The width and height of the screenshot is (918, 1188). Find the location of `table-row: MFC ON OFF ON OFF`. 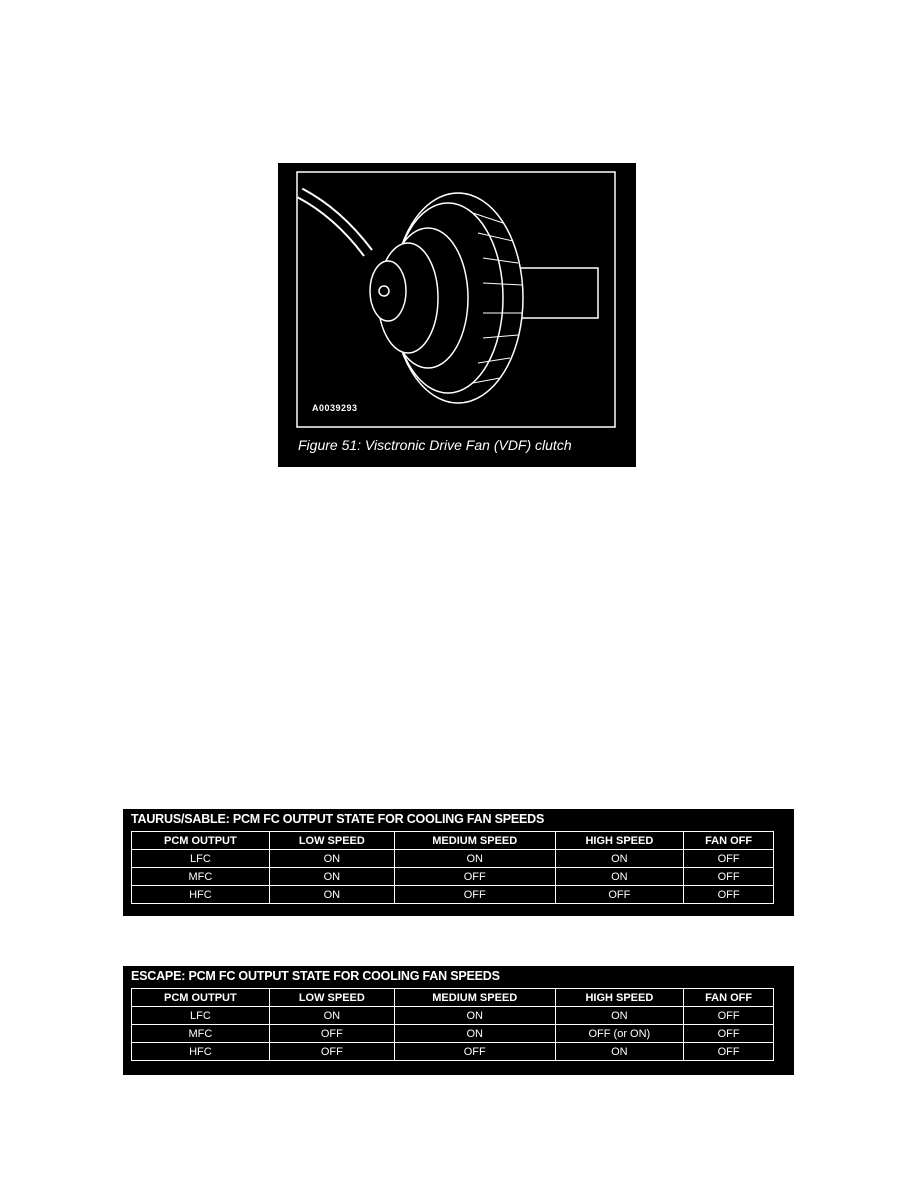

table-row: MFC ON OFF ON OFF is located at coordinates (452, 876).